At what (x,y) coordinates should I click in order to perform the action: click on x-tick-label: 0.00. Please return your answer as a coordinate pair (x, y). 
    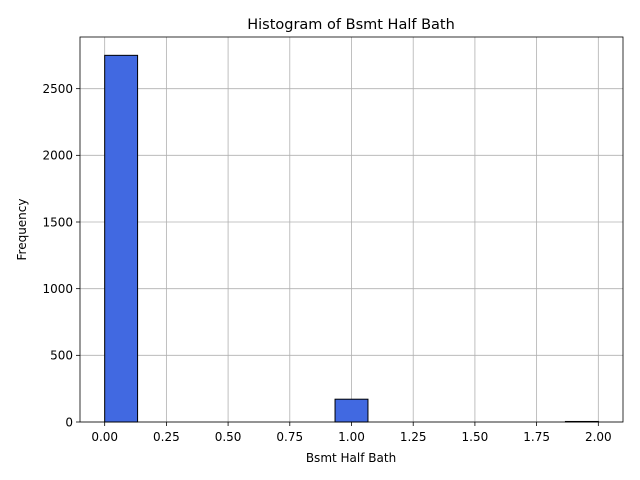
    Looking at the image, I should click on (104, 437).